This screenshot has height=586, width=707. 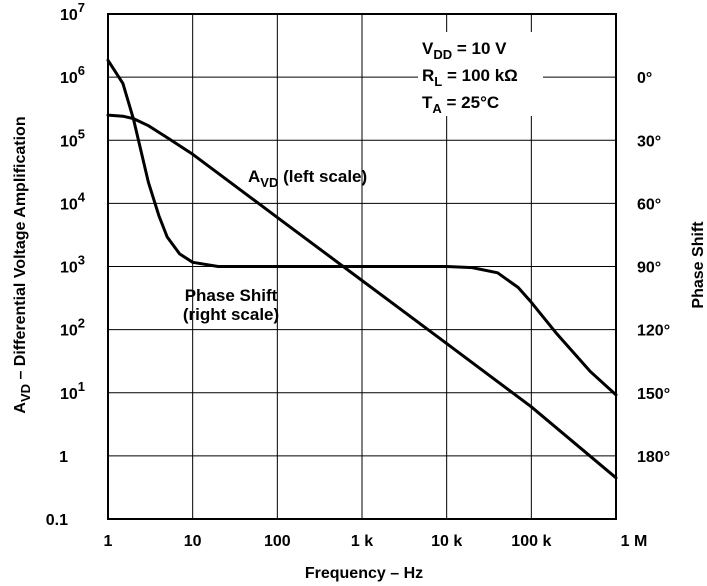 I want to click on x-axis-label: Frequency – Hz, so click(x=364, y=573).